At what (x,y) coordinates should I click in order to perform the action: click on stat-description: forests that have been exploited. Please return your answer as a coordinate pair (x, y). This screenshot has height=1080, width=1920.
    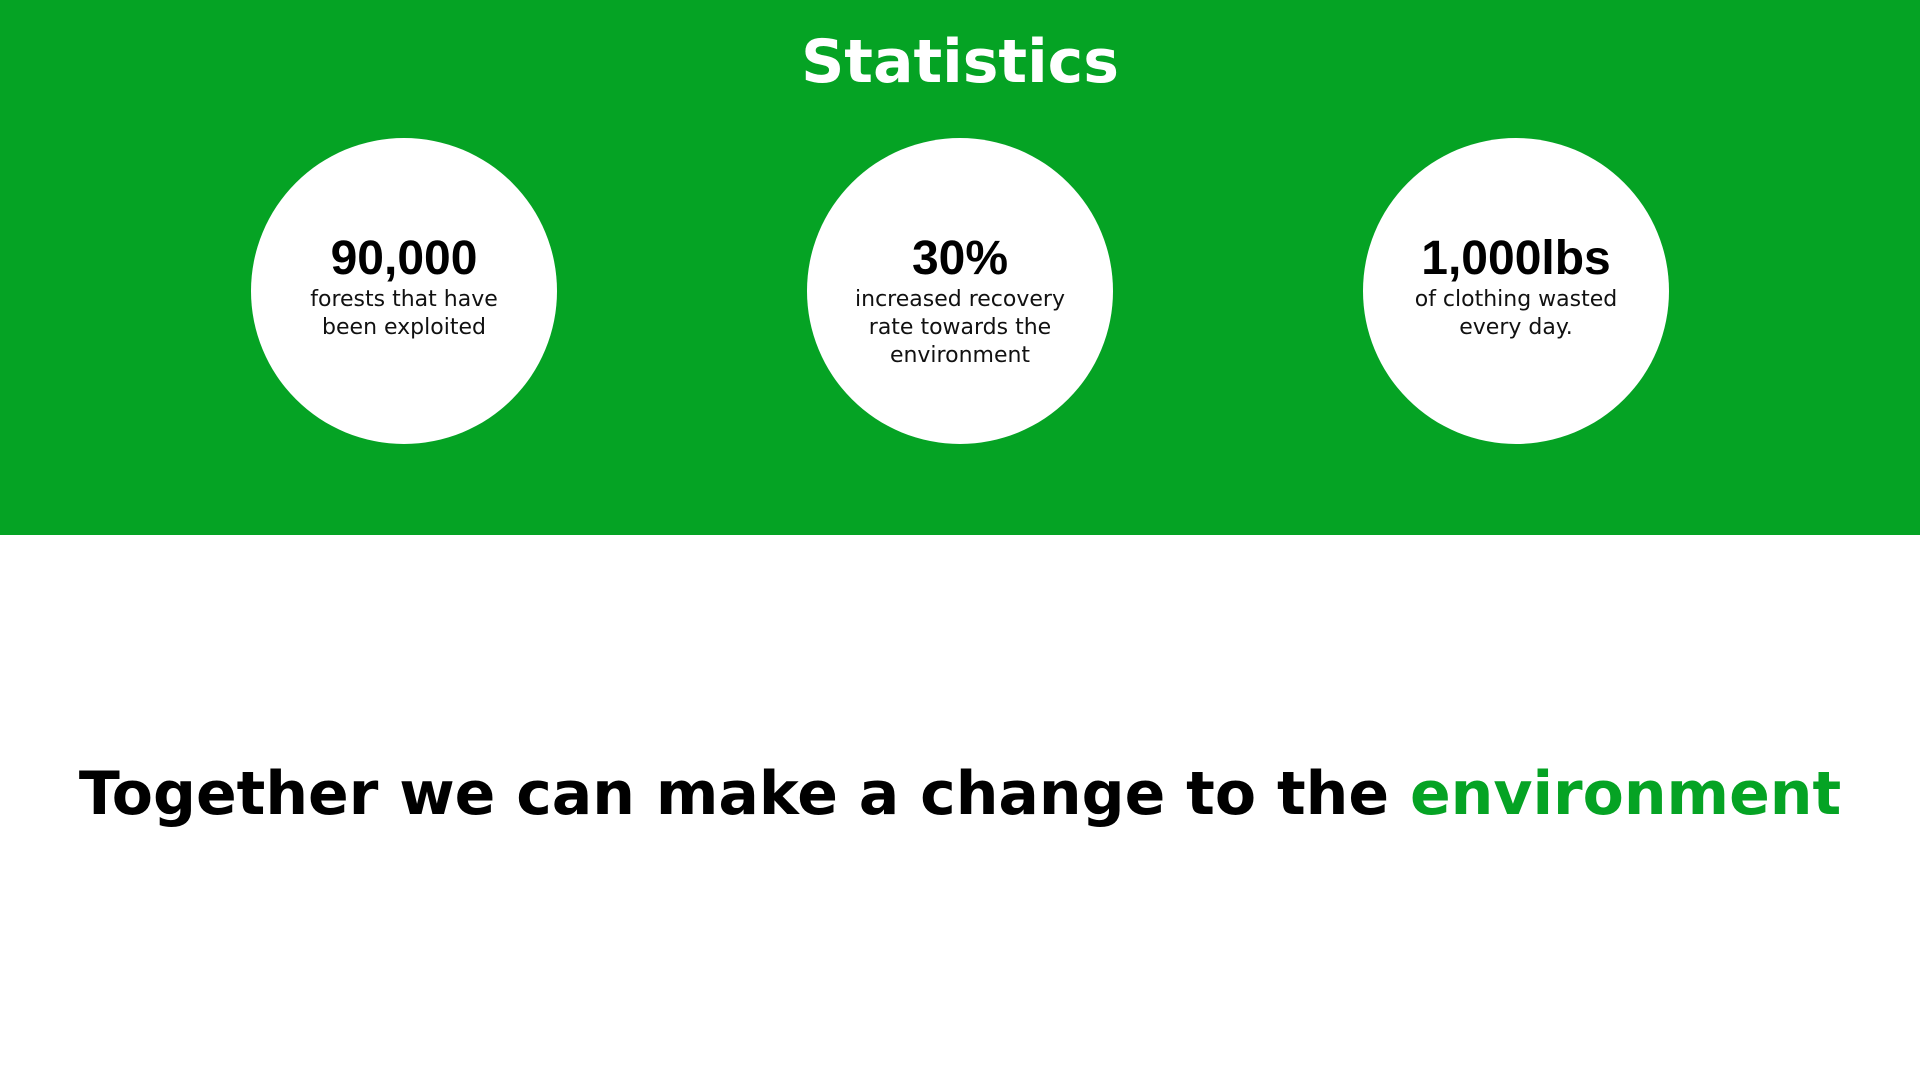
    Looking at the image, I should click on (404, 313).